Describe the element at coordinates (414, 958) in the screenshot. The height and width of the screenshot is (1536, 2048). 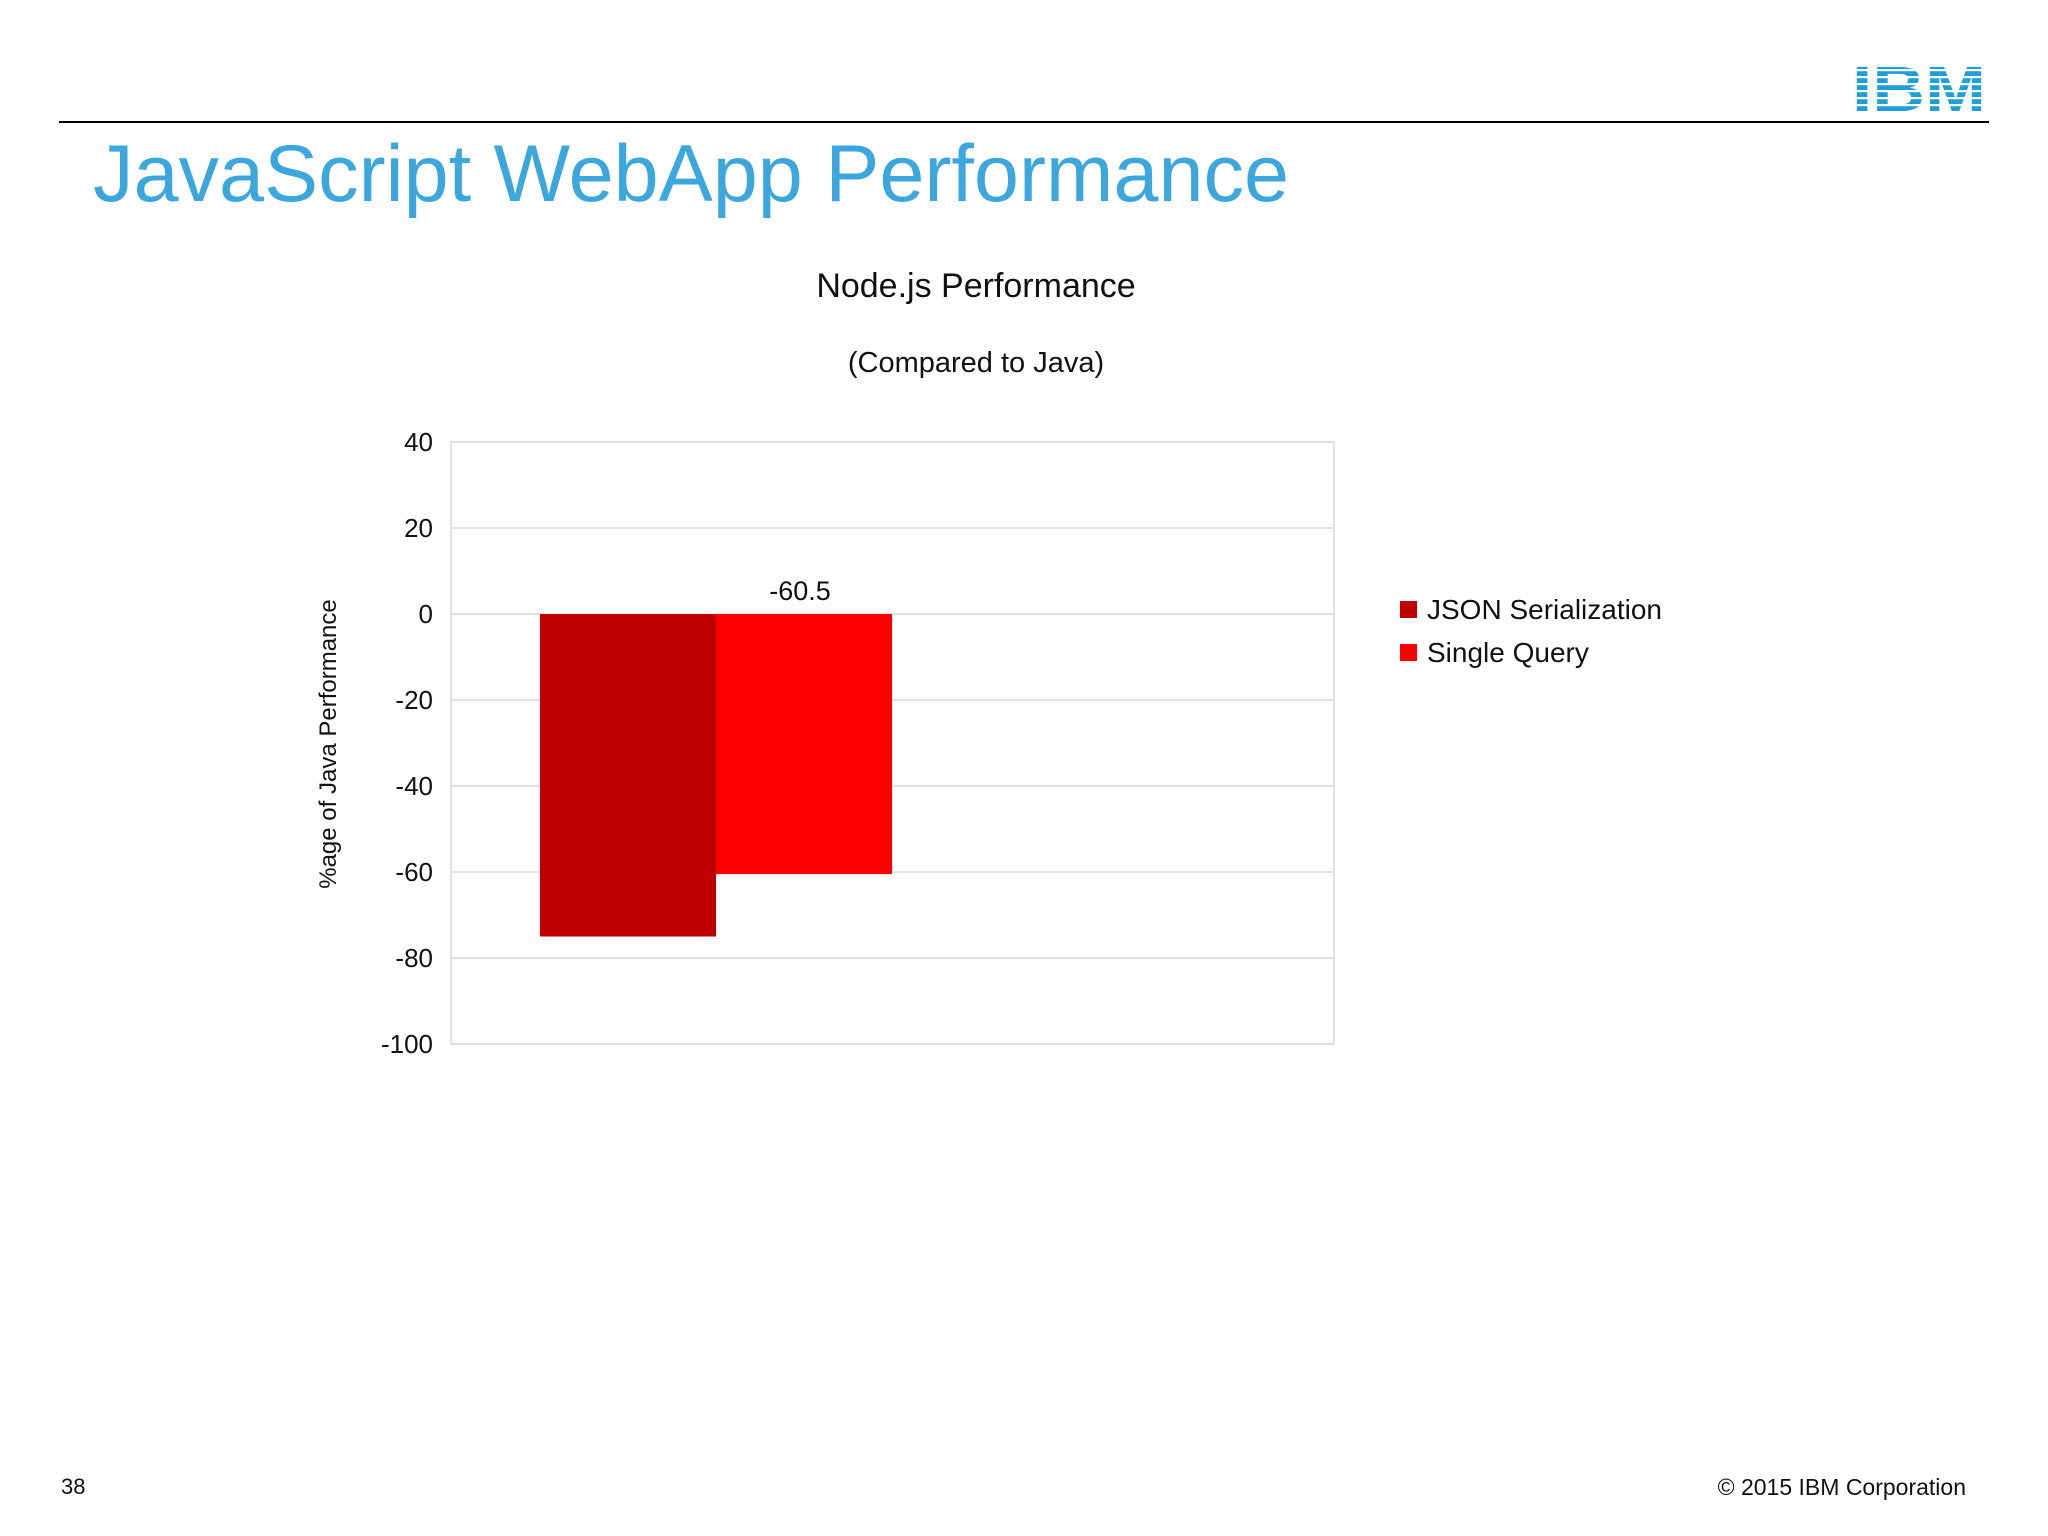
I see `y-tick-label: -80` at that location.